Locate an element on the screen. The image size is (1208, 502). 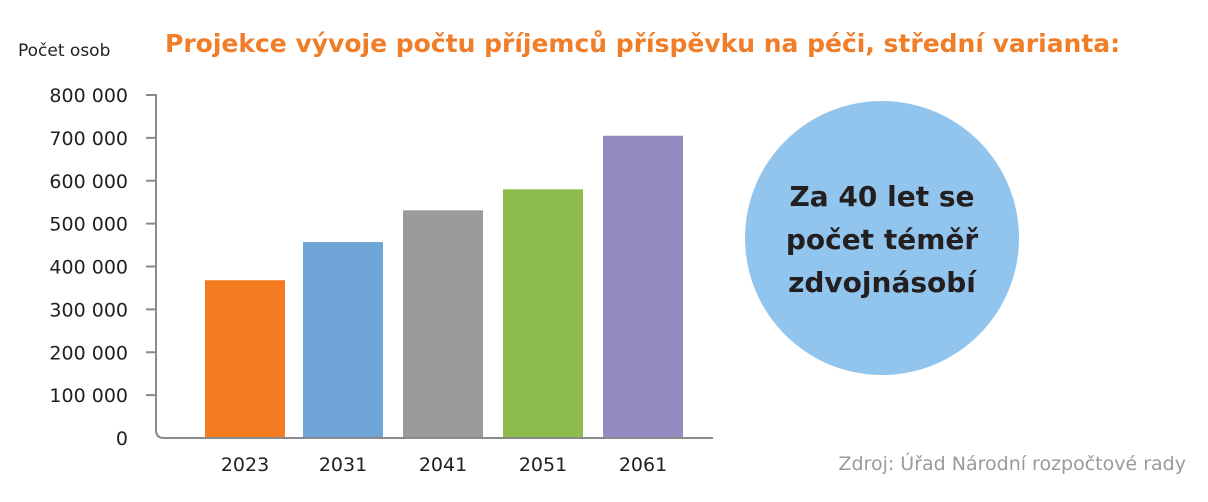
y-tick-label: 200 000 is located at coordinates (88, 353).